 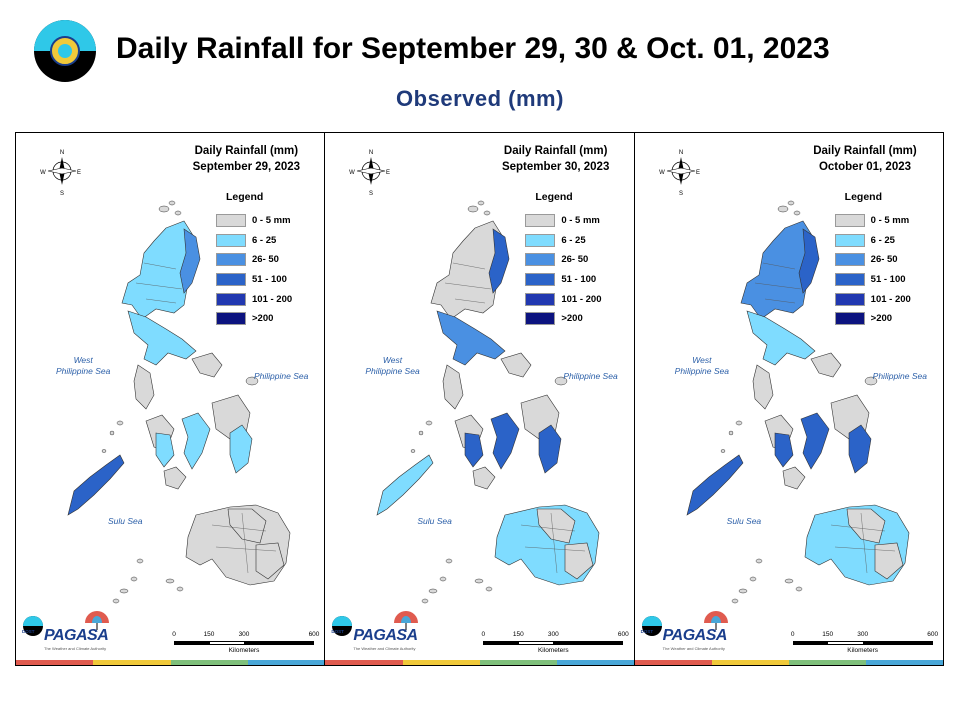 What do you see at coordinates (555, 167) in the screenshot?
I see `map-title-date: September 30, 2023` at bounding box center [555, 167].